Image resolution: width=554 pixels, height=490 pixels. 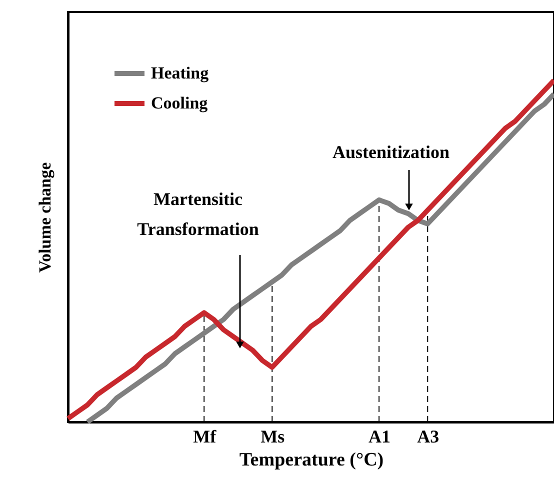 What do you see at coordinates (391, 152) in the screenshot?
I see `annotation: Austenitization` at bounding box center [391, 152].